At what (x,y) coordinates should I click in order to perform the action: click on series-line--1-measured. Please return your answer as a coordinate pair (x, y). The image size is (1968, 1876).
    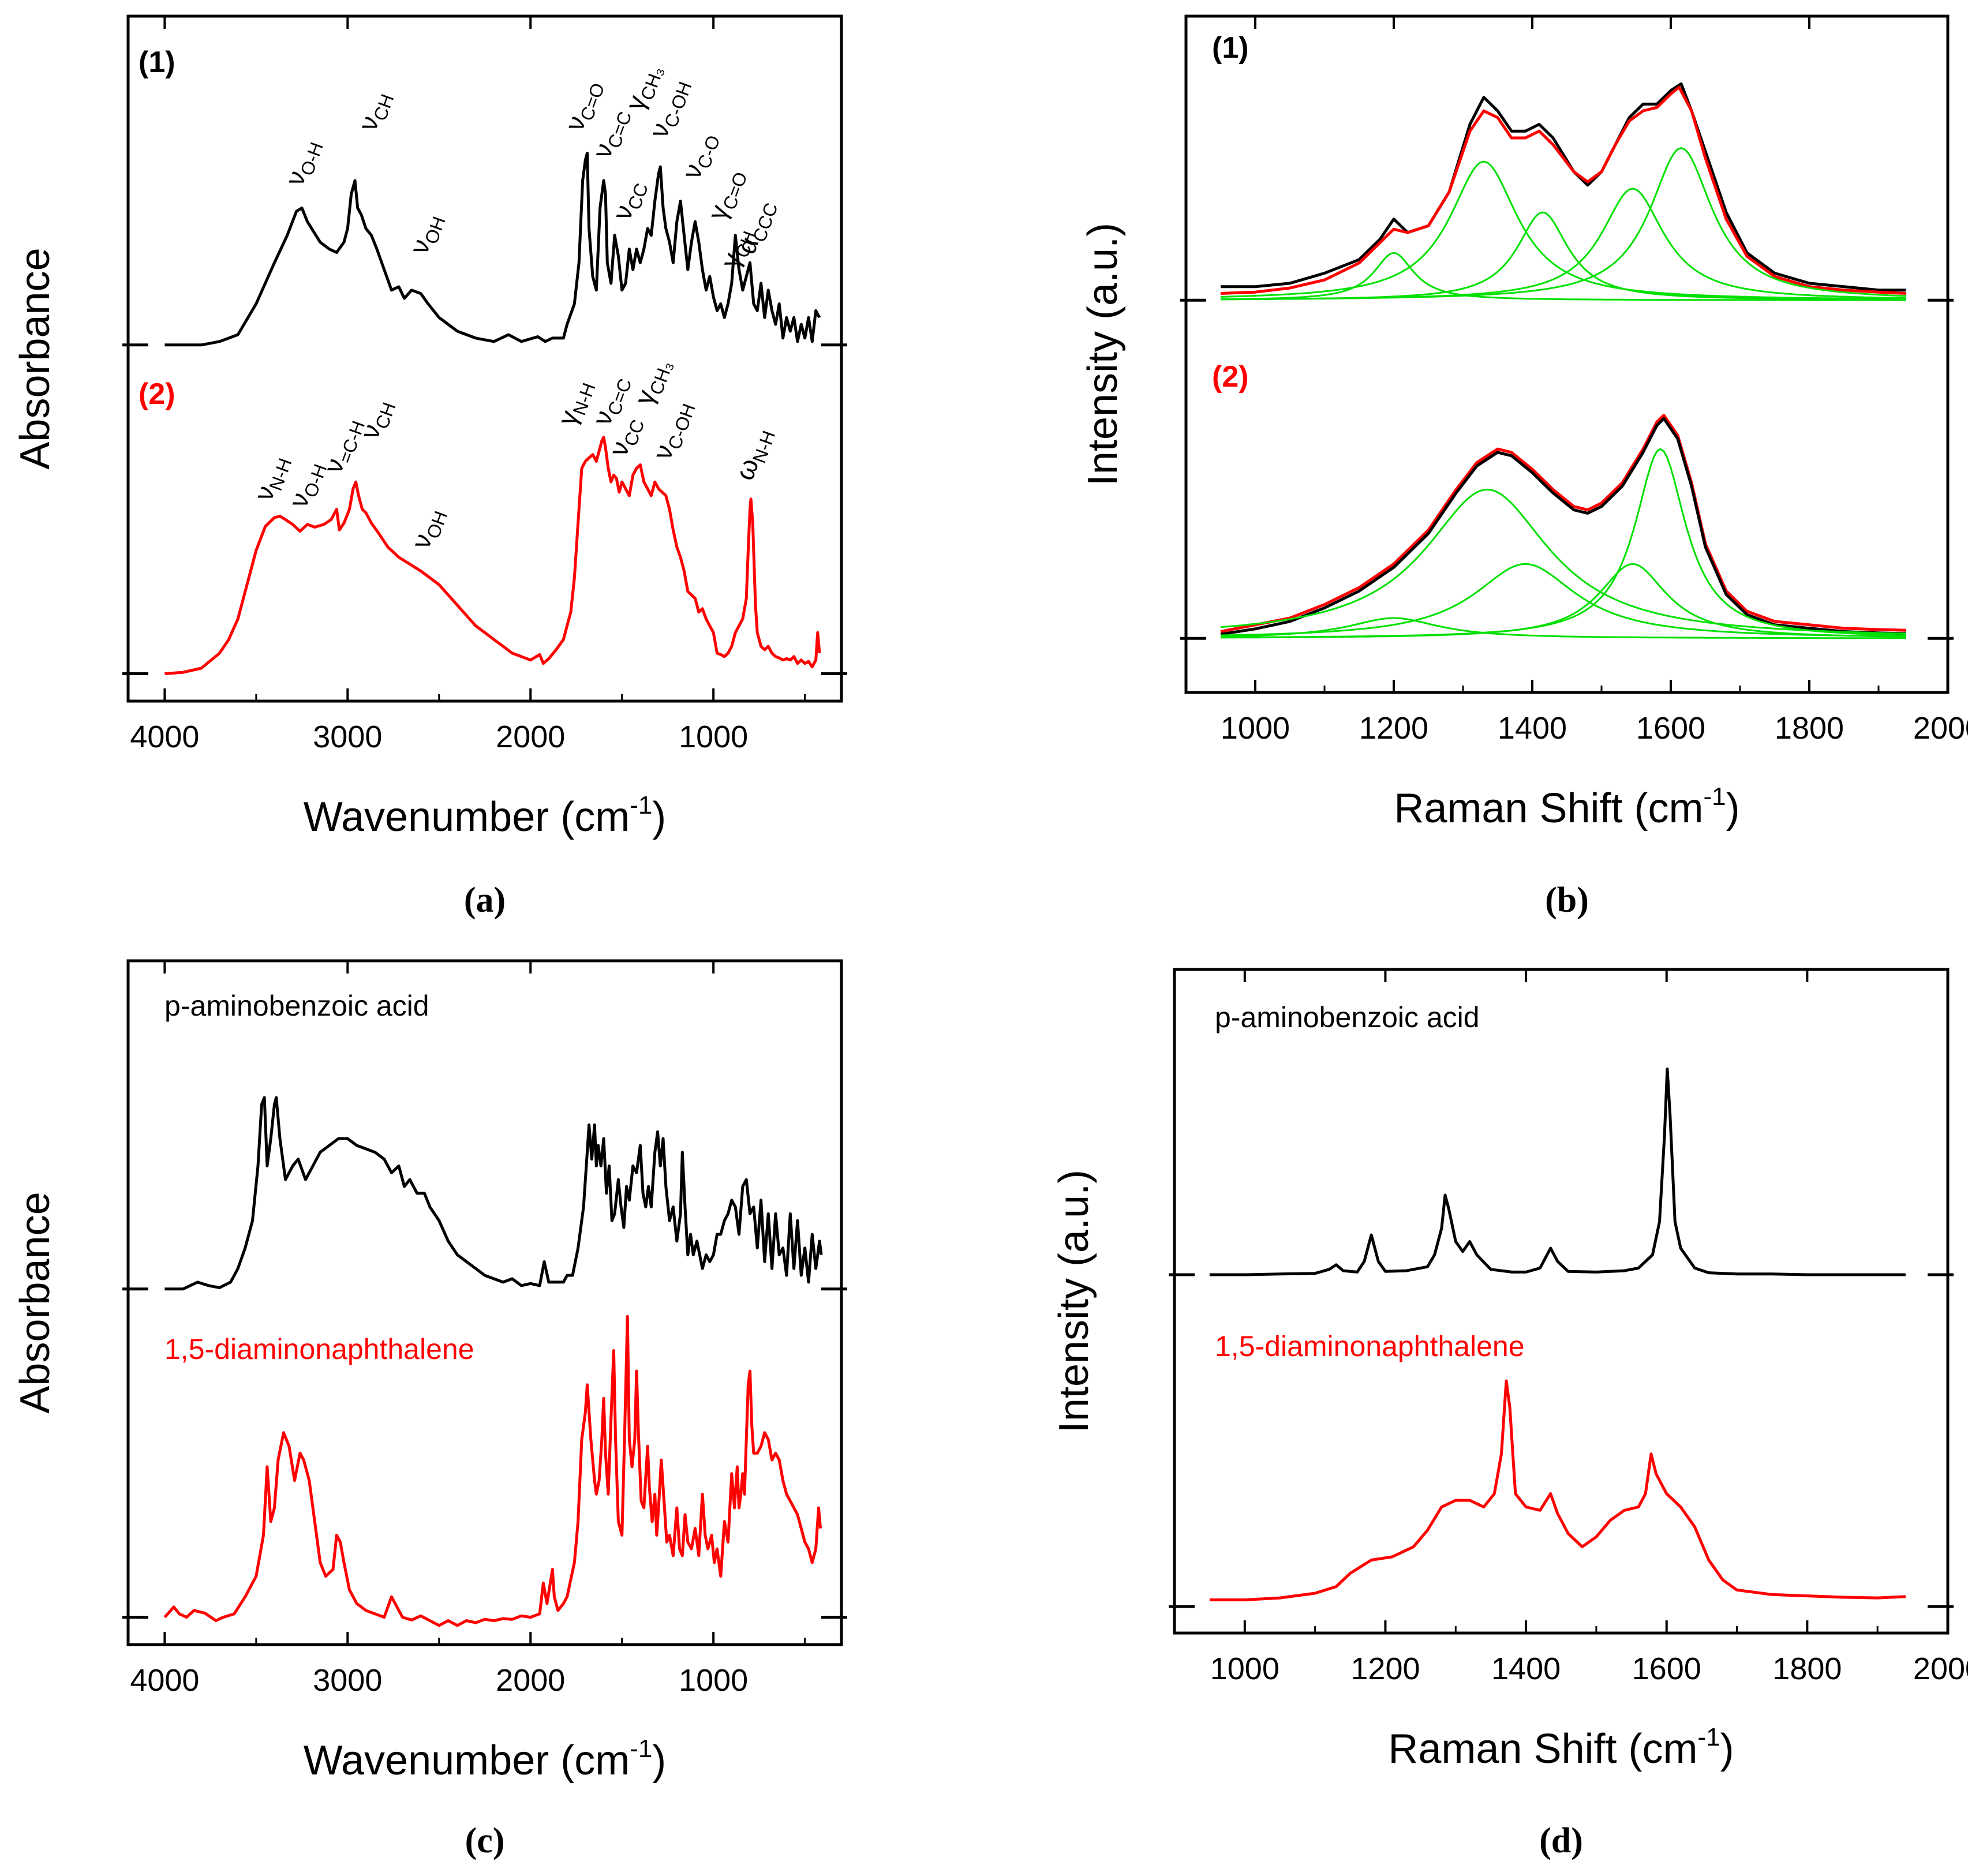
    Looking at the image, I should click on (1563, 187).